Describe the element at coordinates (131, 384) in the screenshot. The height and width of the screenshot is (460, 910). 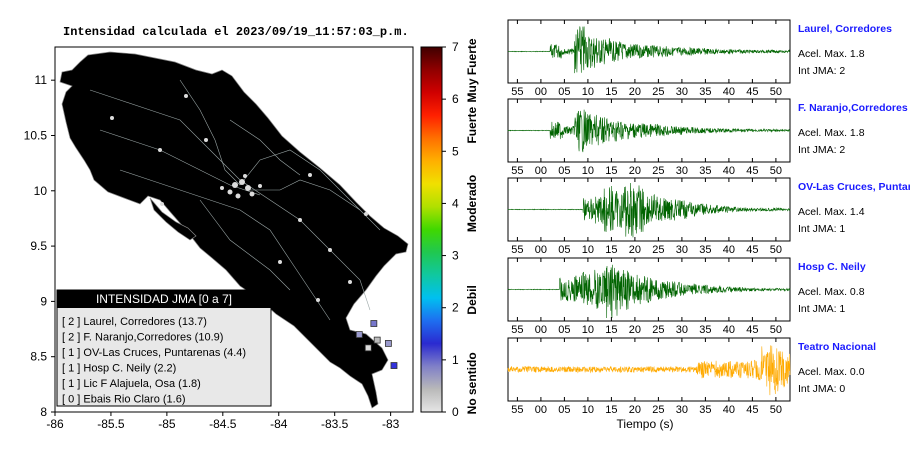
I see `legend-item: [ 1 ] Lic F Alajuela, Osa (1.8)` at that location.